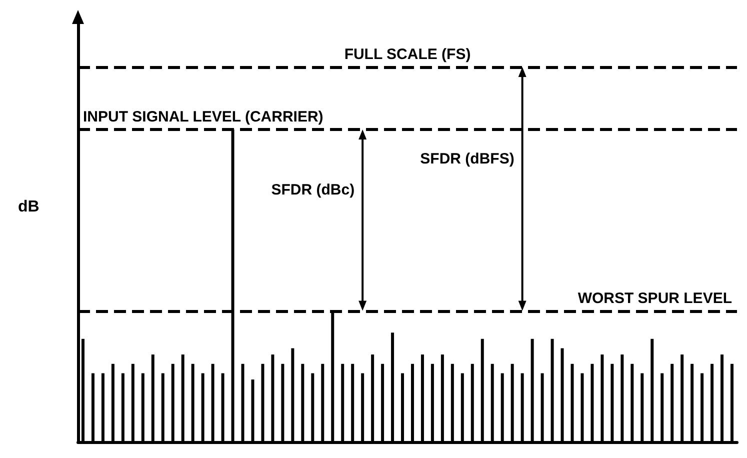 Image resolution: width=747 pixels, height=458 pixels. What do you see at coordinates (407, 54) in the screenshot?
I see `ref-line-label: FULL SCALE (FS)` at bounding box center [407, 54].